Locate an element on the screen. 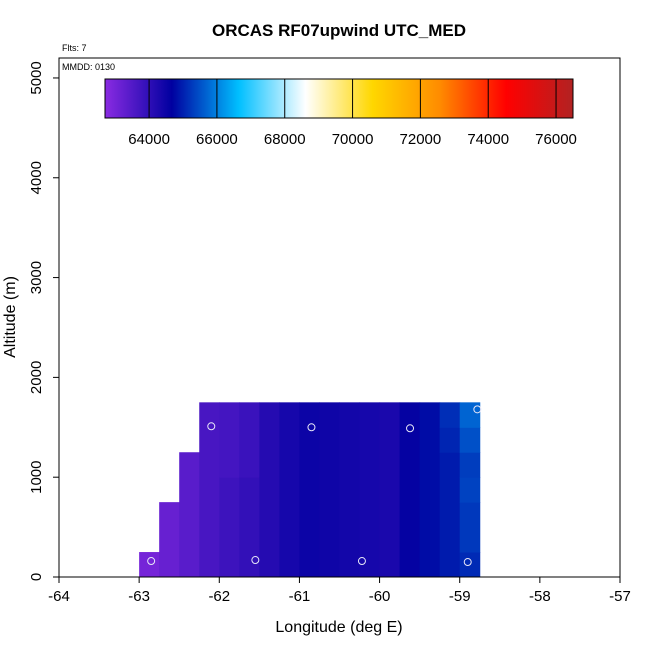  colorbar-tick-label: 76000 is located at coordinates (556, 139).